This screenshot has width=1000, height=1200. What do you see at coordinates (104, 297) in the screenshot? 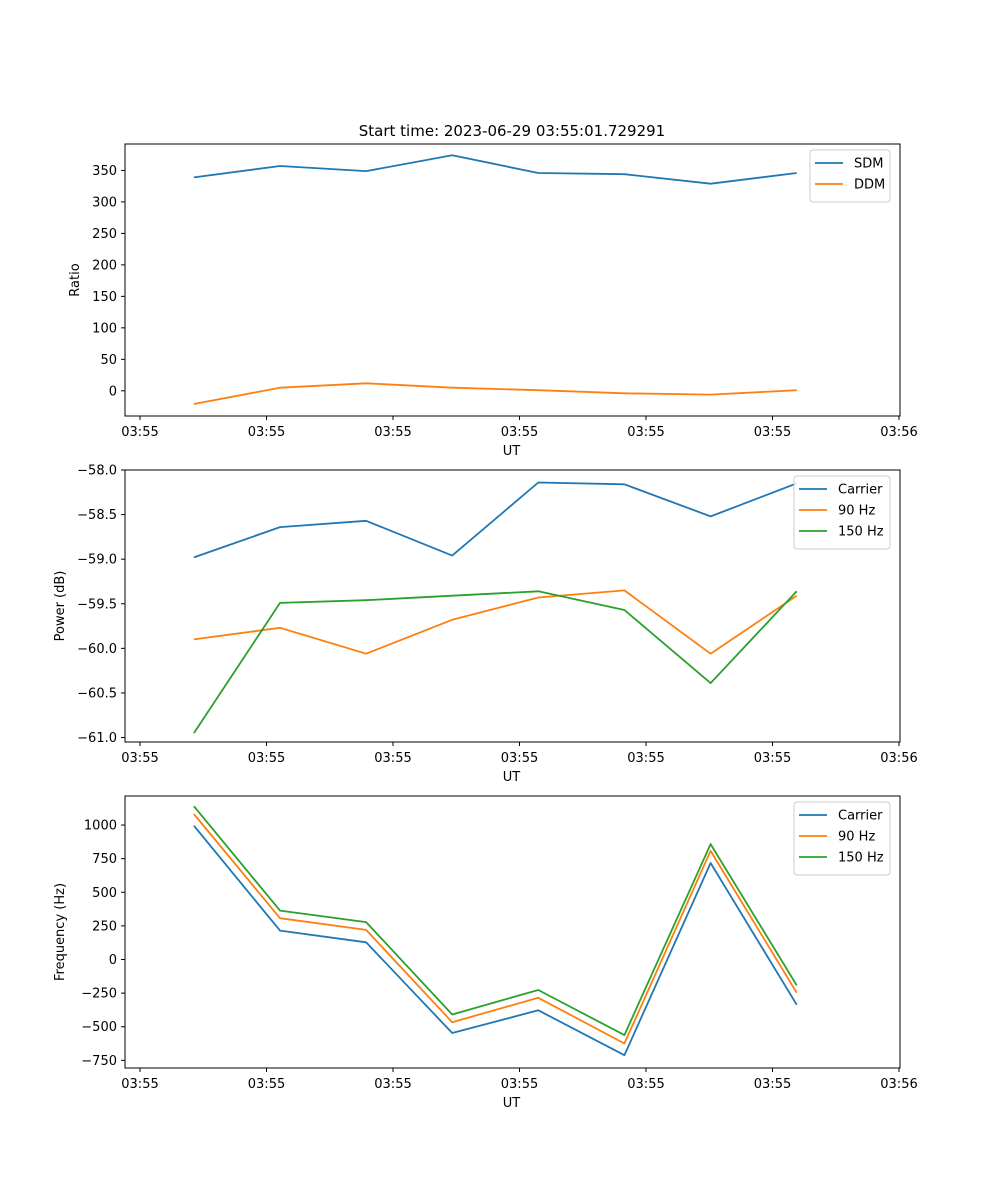
I see `y-tick-label: 150` at bounding box center [104, 297].